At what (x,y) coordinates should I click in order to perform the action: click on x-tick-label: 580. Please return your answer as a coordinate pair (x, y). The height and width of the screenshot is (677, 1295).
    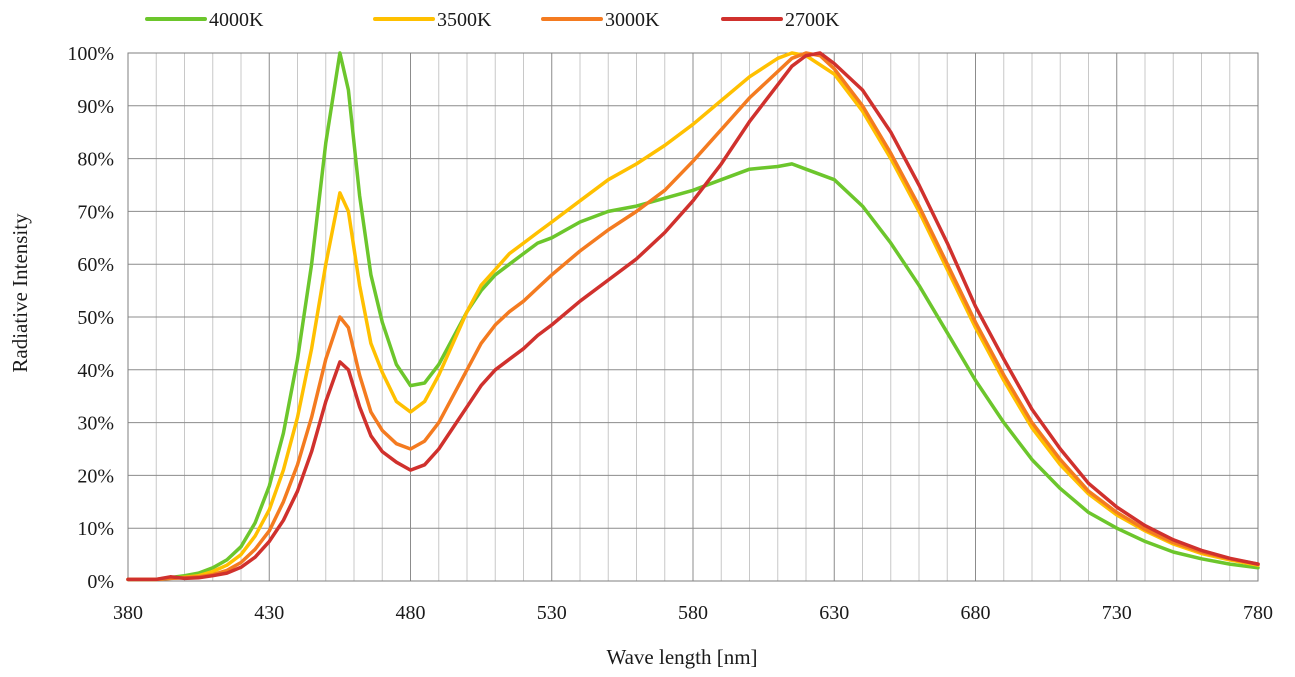
    Looking at the image, I should click on (693, 613).